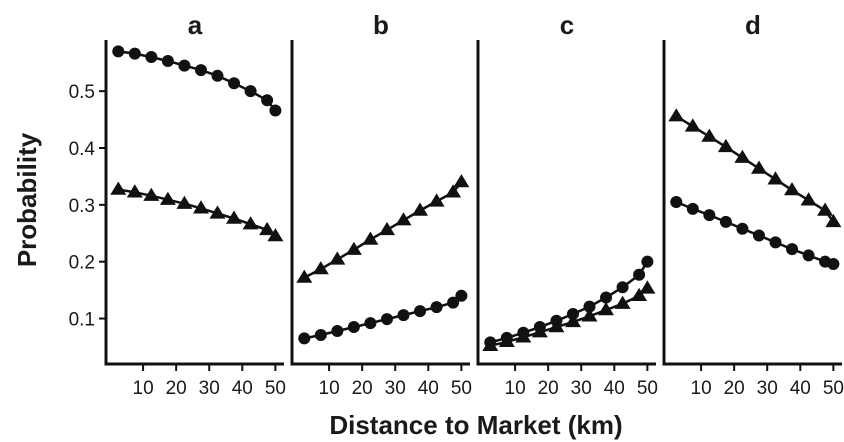 The width and height of the screenshot is (844, 442). Describe the element at coordinates (82, 149) in the screenshot. I see `y-tick-label-3: 0.4` at that location.